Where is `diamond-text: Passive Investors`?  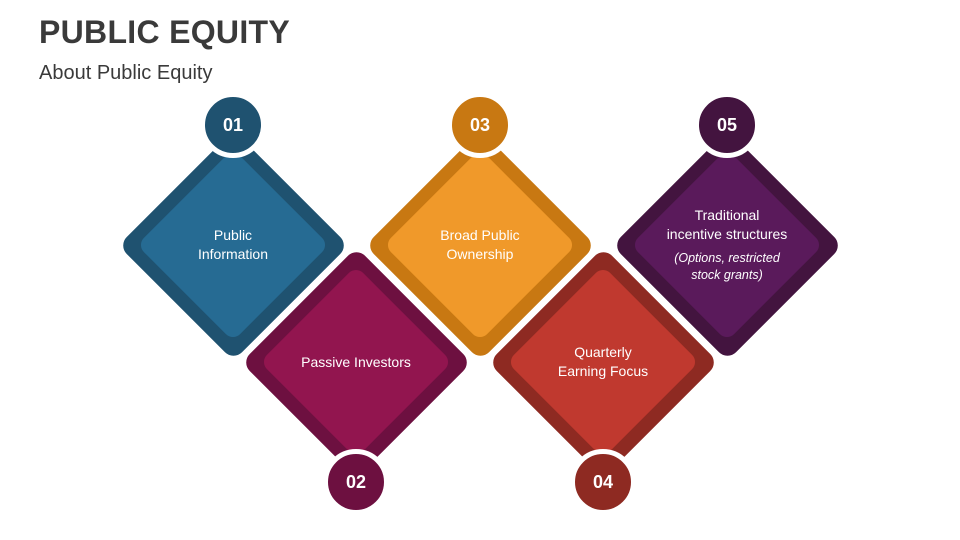
diamond-text: Passive Investors is located at coordinates (356, 362).